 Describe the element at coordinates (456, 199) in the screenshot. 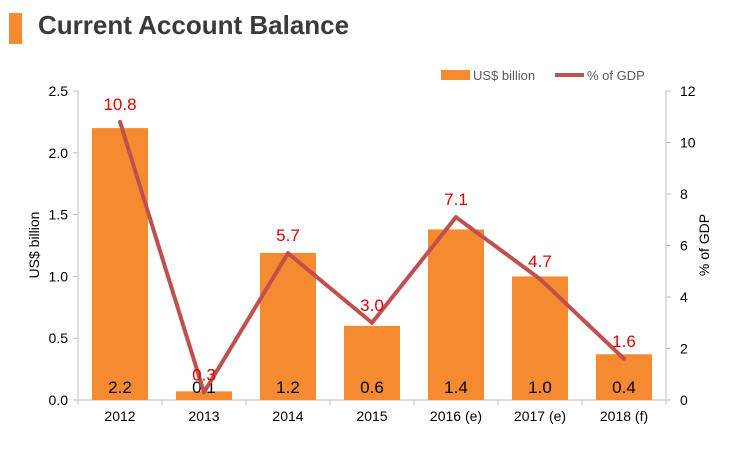

I see `line-data-label: 7.1` at that location.